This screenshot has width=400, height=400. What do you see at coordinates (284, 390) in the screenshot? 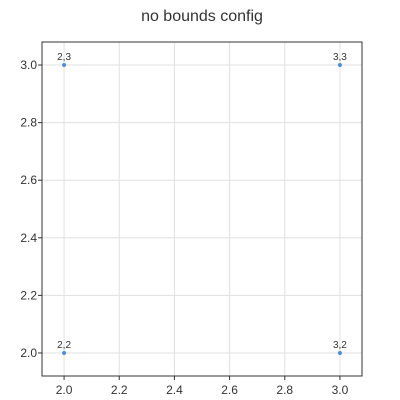
I see `x-tick-label: 2.8` at bounding box center [284, 390].